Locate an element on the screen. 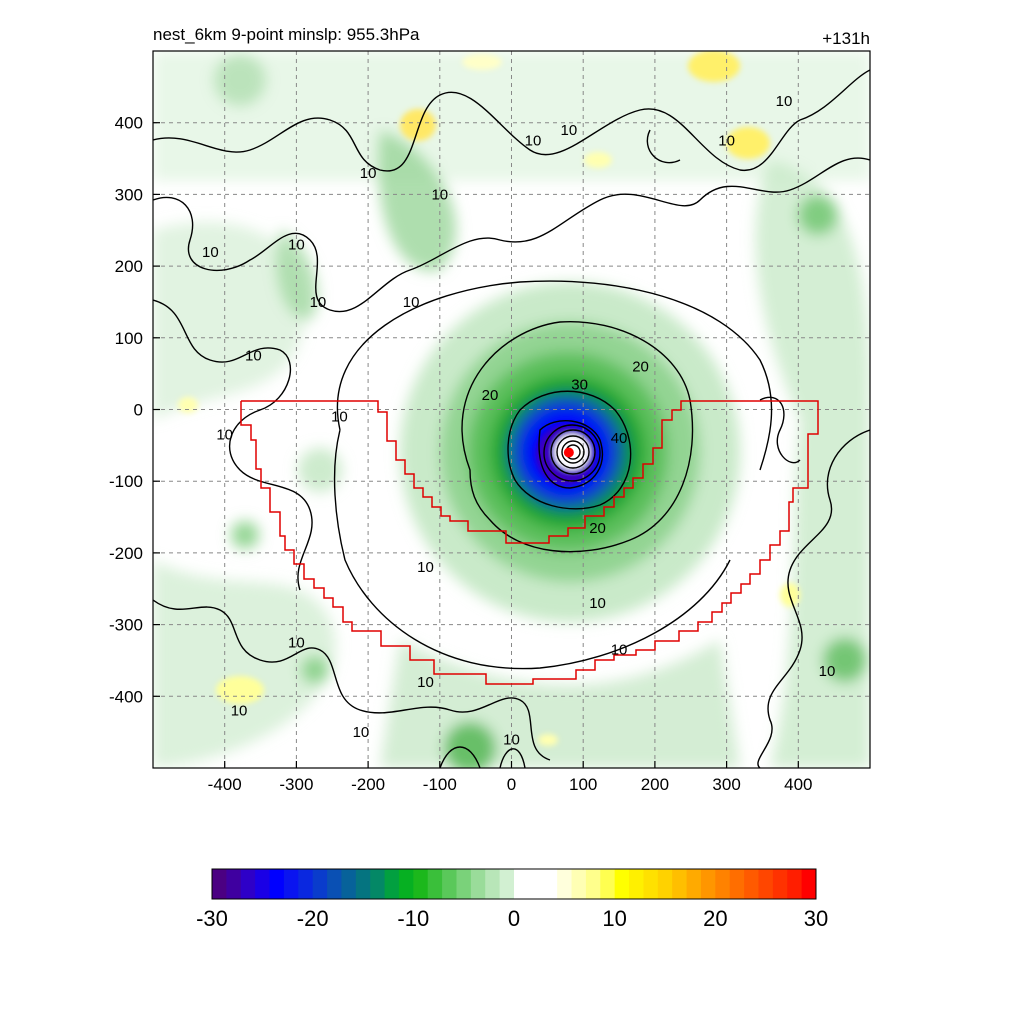 This screenshot has width=1024, height=1024. colorbar-tick-label: -10 is located at coordinates (413, 918).